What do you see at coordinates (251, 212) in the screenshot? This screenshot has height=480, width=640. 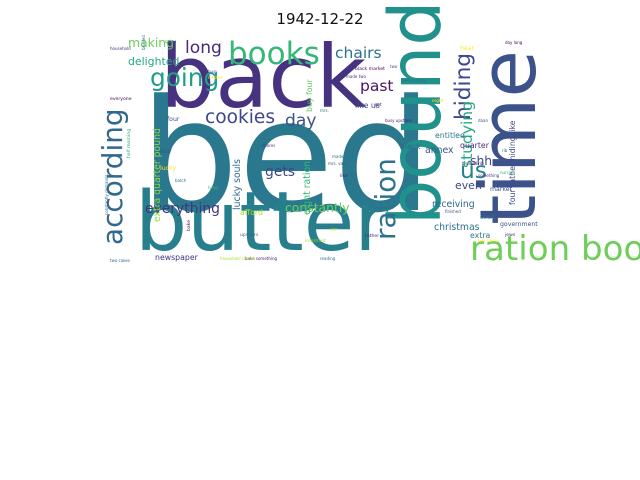 I see `word-afford: afford` at bounding box center [251, 212].